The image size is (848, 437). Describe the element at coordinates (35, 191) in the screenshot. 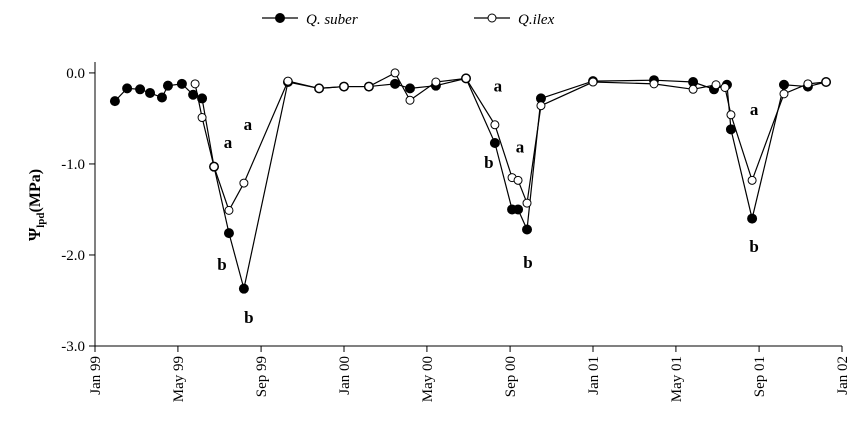

I see `y-label-unit: (MPa)` at that location.